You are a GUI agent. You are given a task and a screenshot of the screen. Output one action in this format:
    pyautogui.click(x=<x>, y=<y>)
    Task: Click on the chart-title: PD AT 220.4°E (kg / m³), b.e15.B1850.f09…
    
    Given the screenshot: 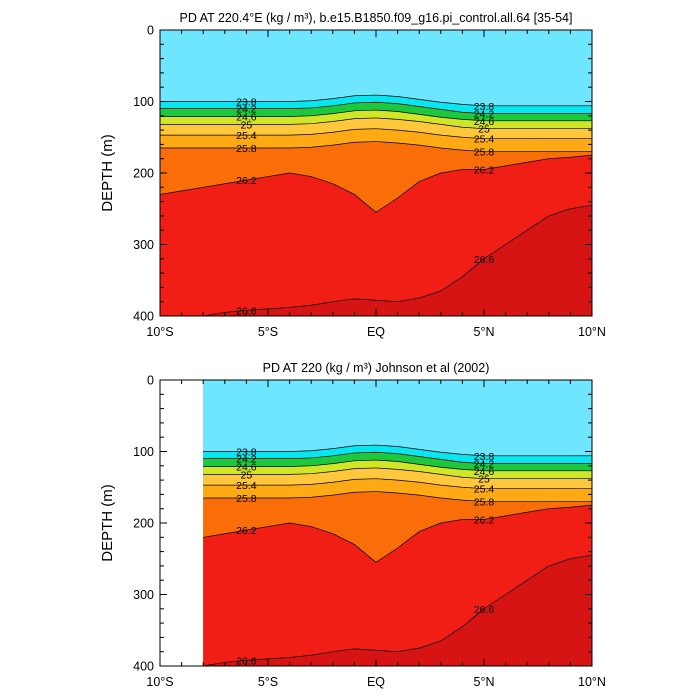 What is the action you would take?
    pyautogui.click(x=376, y=18)
    